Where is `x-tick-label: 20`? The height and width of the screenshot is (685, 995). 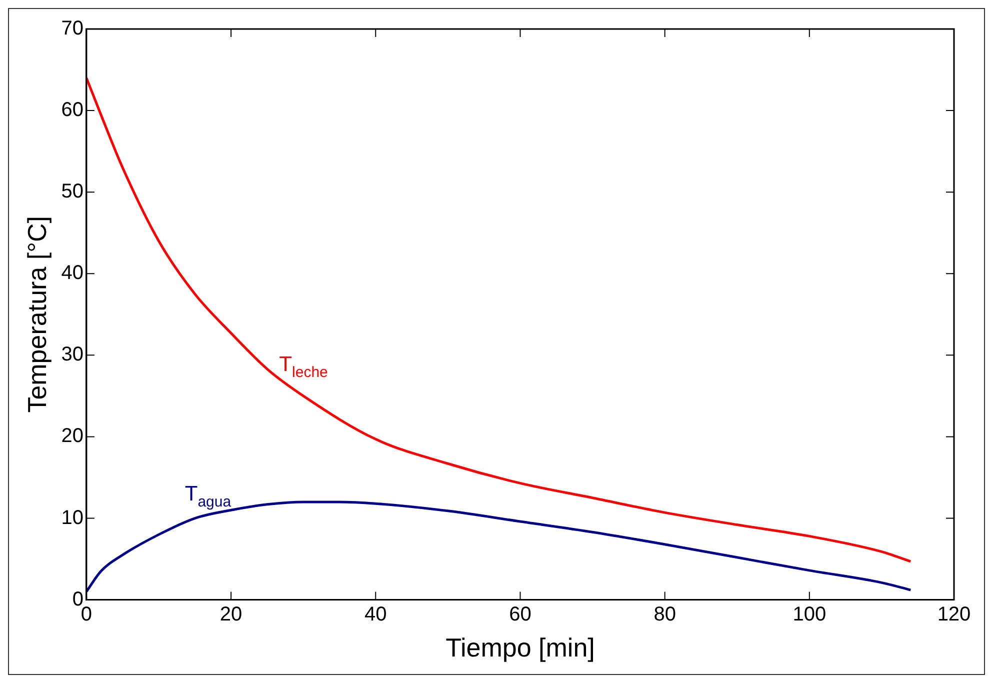 x-tick-label: 20 is located at coordinates (231, 614).